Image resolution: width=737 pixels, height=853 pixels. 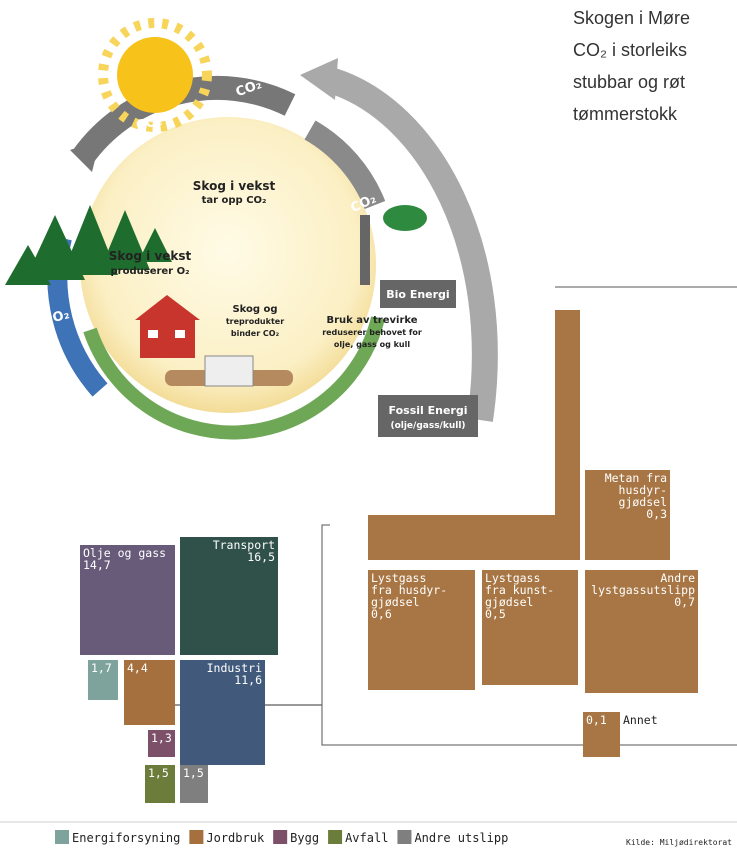 I want to click on agri-label: 0,3, so click(x=656, y=514).